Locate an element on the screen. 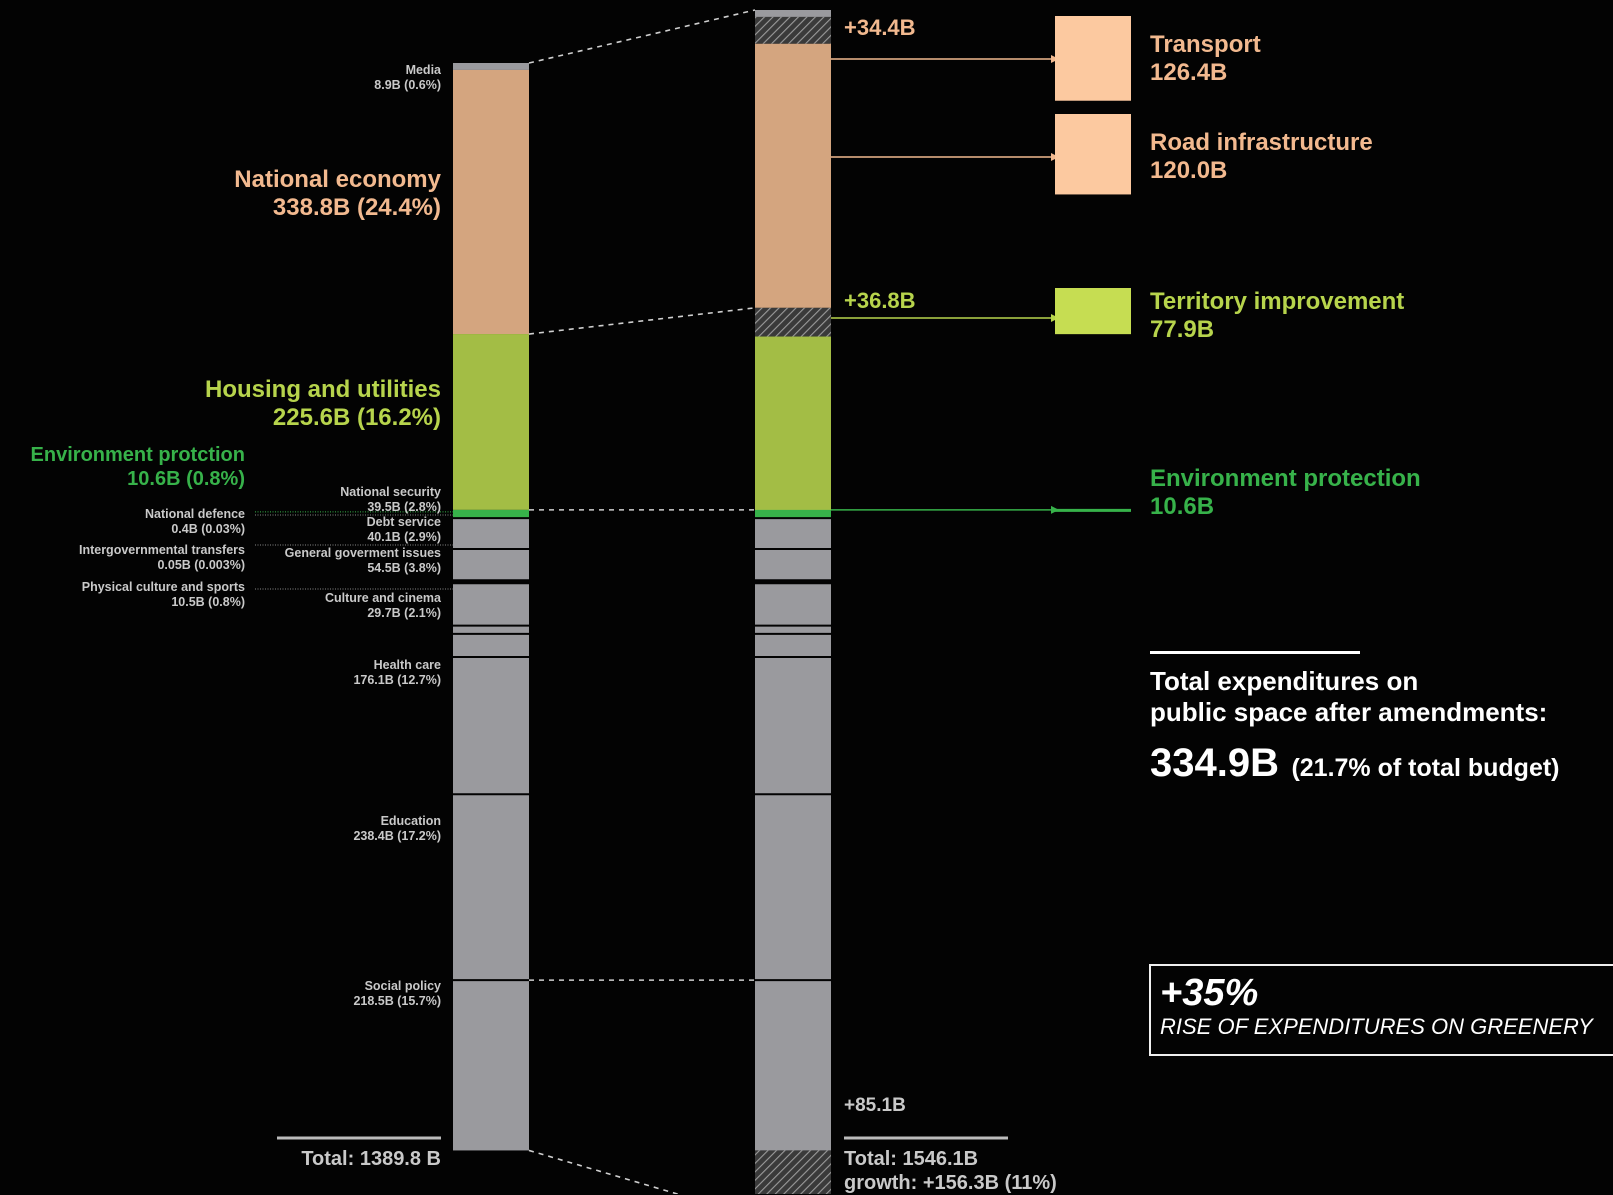  label-health-care: Health care 176.1B (12.7%) is located at coordinates (397, 673).